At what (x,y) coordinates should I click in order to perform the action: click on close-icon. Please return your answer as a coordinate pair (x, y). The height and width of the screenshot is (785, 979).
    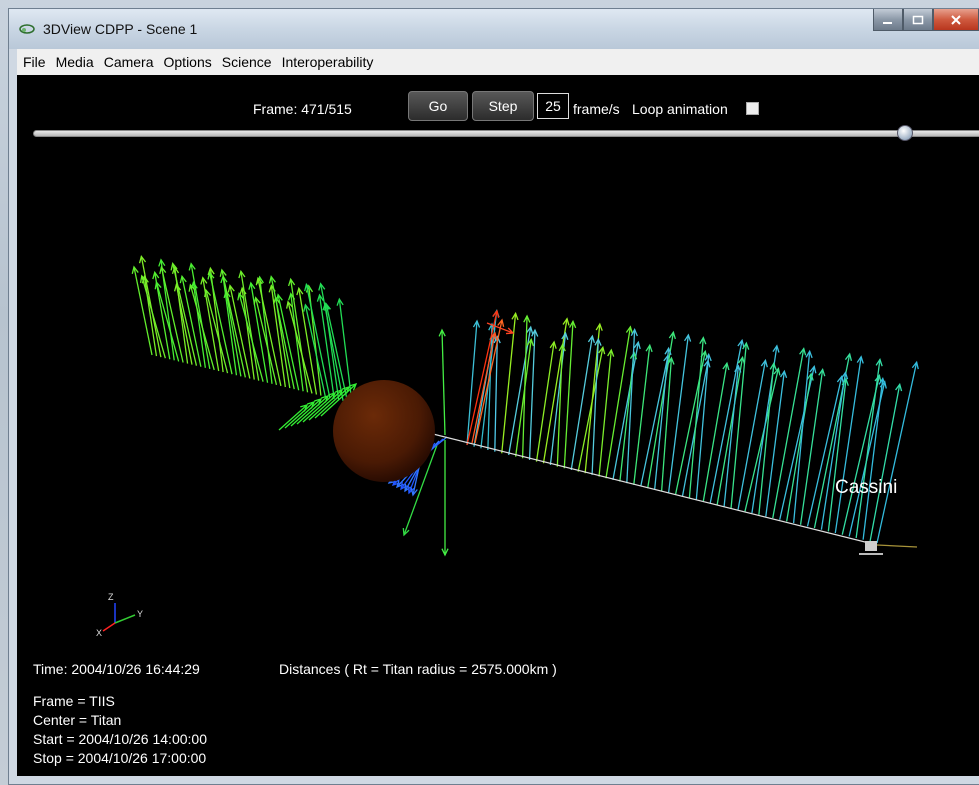
    Looking at the image, I should click on (956, 20).